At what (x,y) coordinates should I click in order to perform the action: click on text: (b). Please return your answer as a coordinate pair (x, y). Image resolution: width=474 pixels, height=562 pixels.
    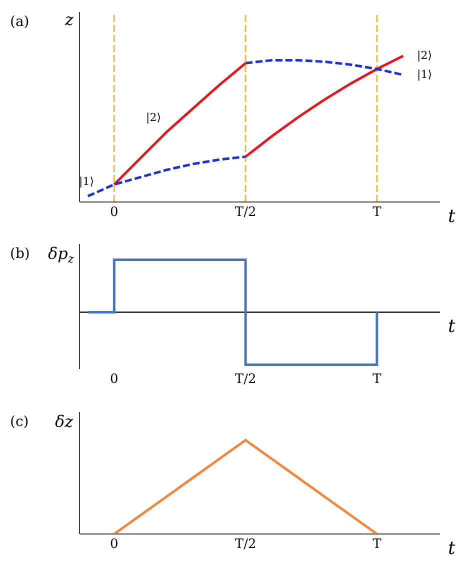
    Looking at the image, I should click on (20, 254).